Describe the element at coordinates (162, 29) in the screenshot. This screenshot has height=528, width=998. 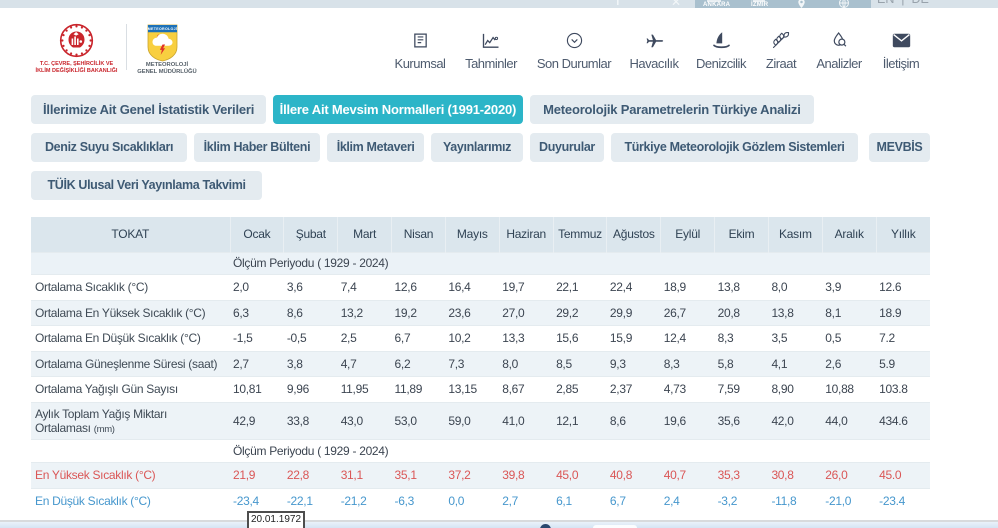
I see `svg-text: METEOROLOJİ` at that location.